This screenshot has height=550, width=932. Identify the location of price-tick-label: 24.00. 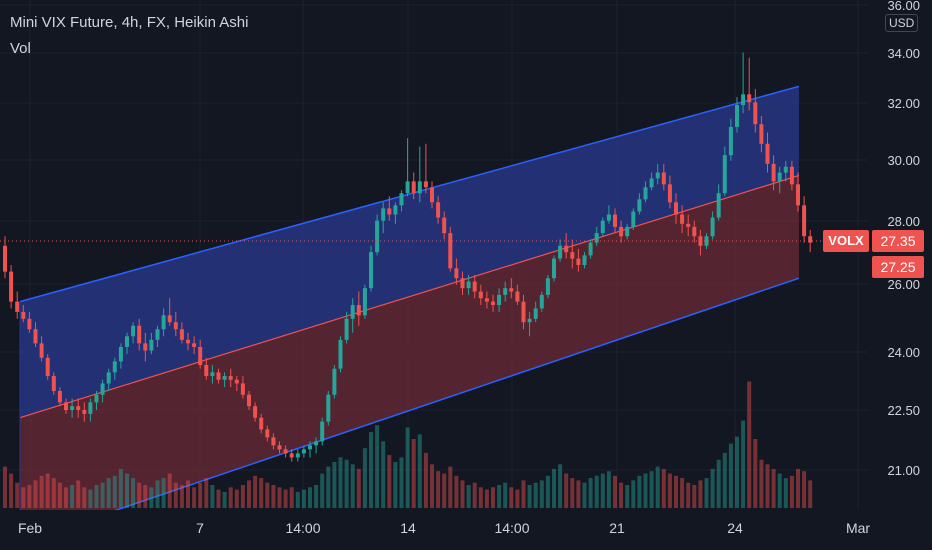
(903, 352).